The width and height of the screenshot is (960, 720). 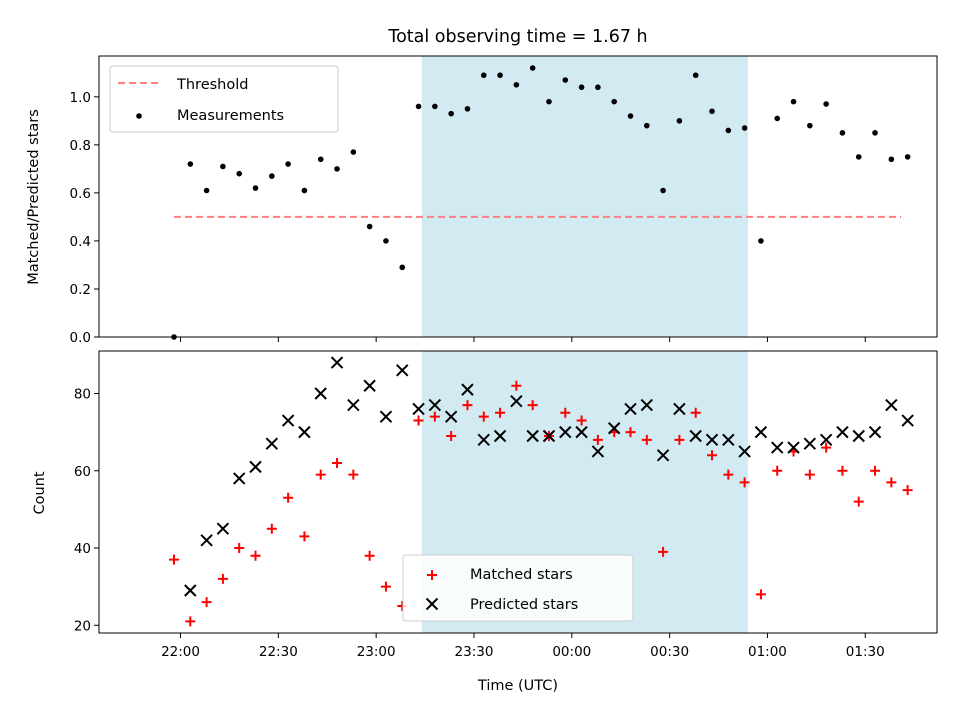 I want to click on x-tick-label: 22:30, so click(x=278, y=652).